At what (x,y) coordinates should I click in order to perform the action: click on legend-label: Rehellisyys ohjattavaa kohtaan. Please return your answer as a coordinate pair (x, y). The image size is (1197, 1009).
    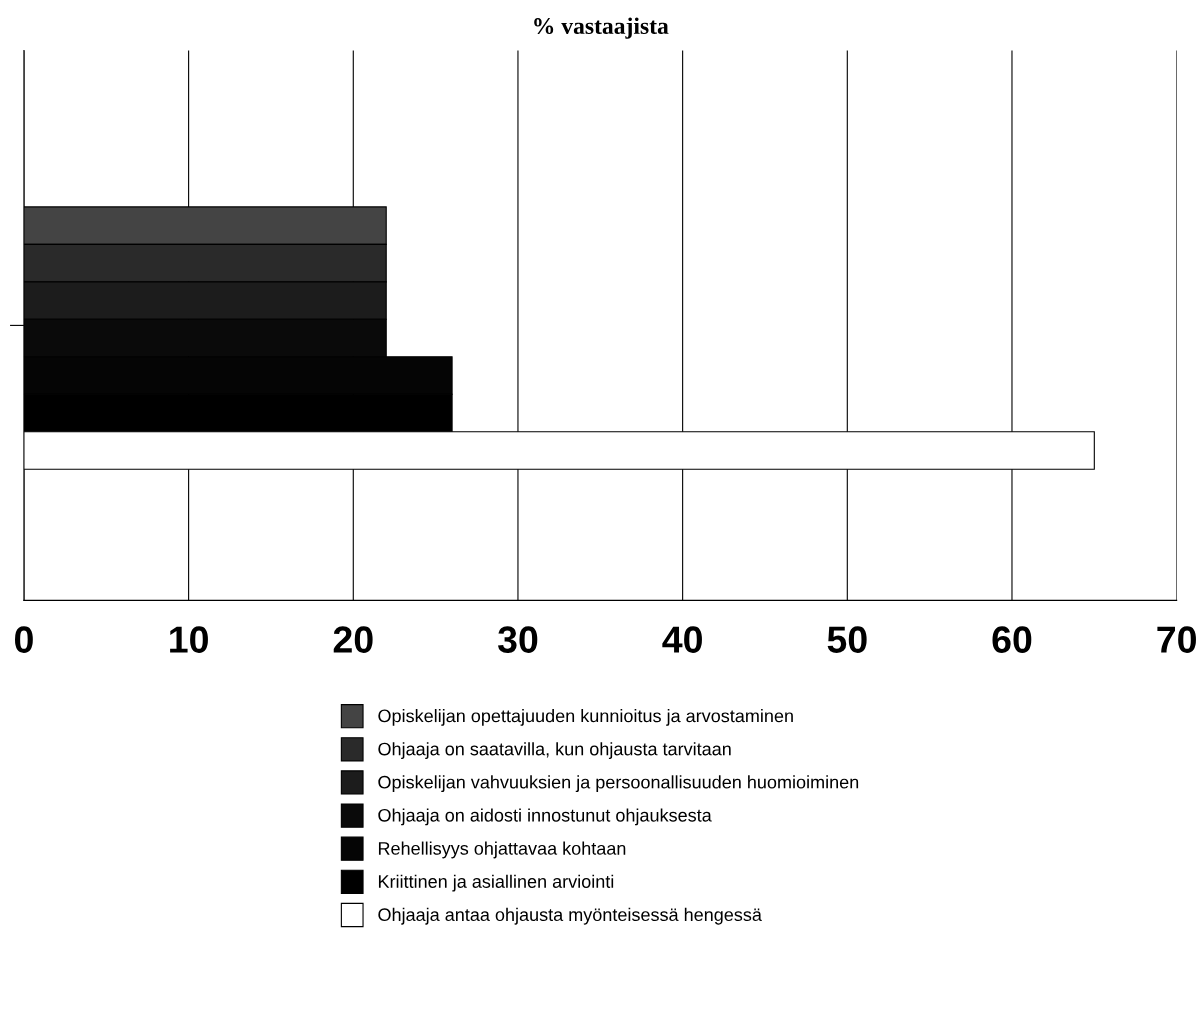
    Looking at the image, I should click on (502, 850).